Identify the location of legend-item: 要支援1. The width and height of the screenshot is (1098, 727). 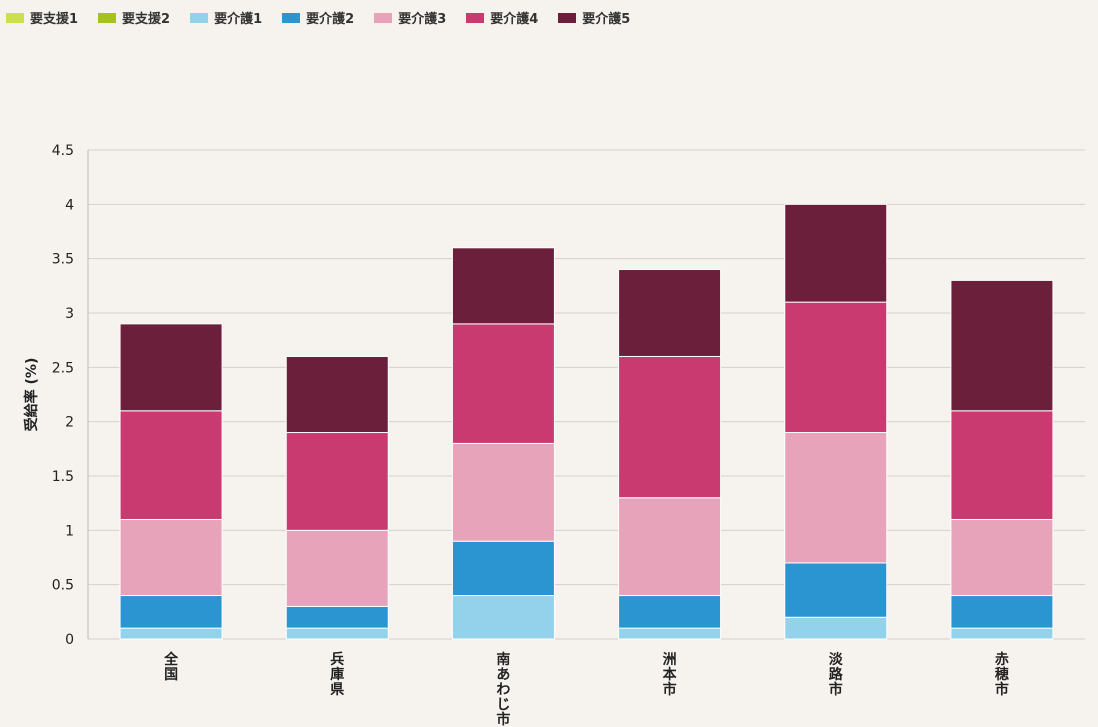
(42, 17).